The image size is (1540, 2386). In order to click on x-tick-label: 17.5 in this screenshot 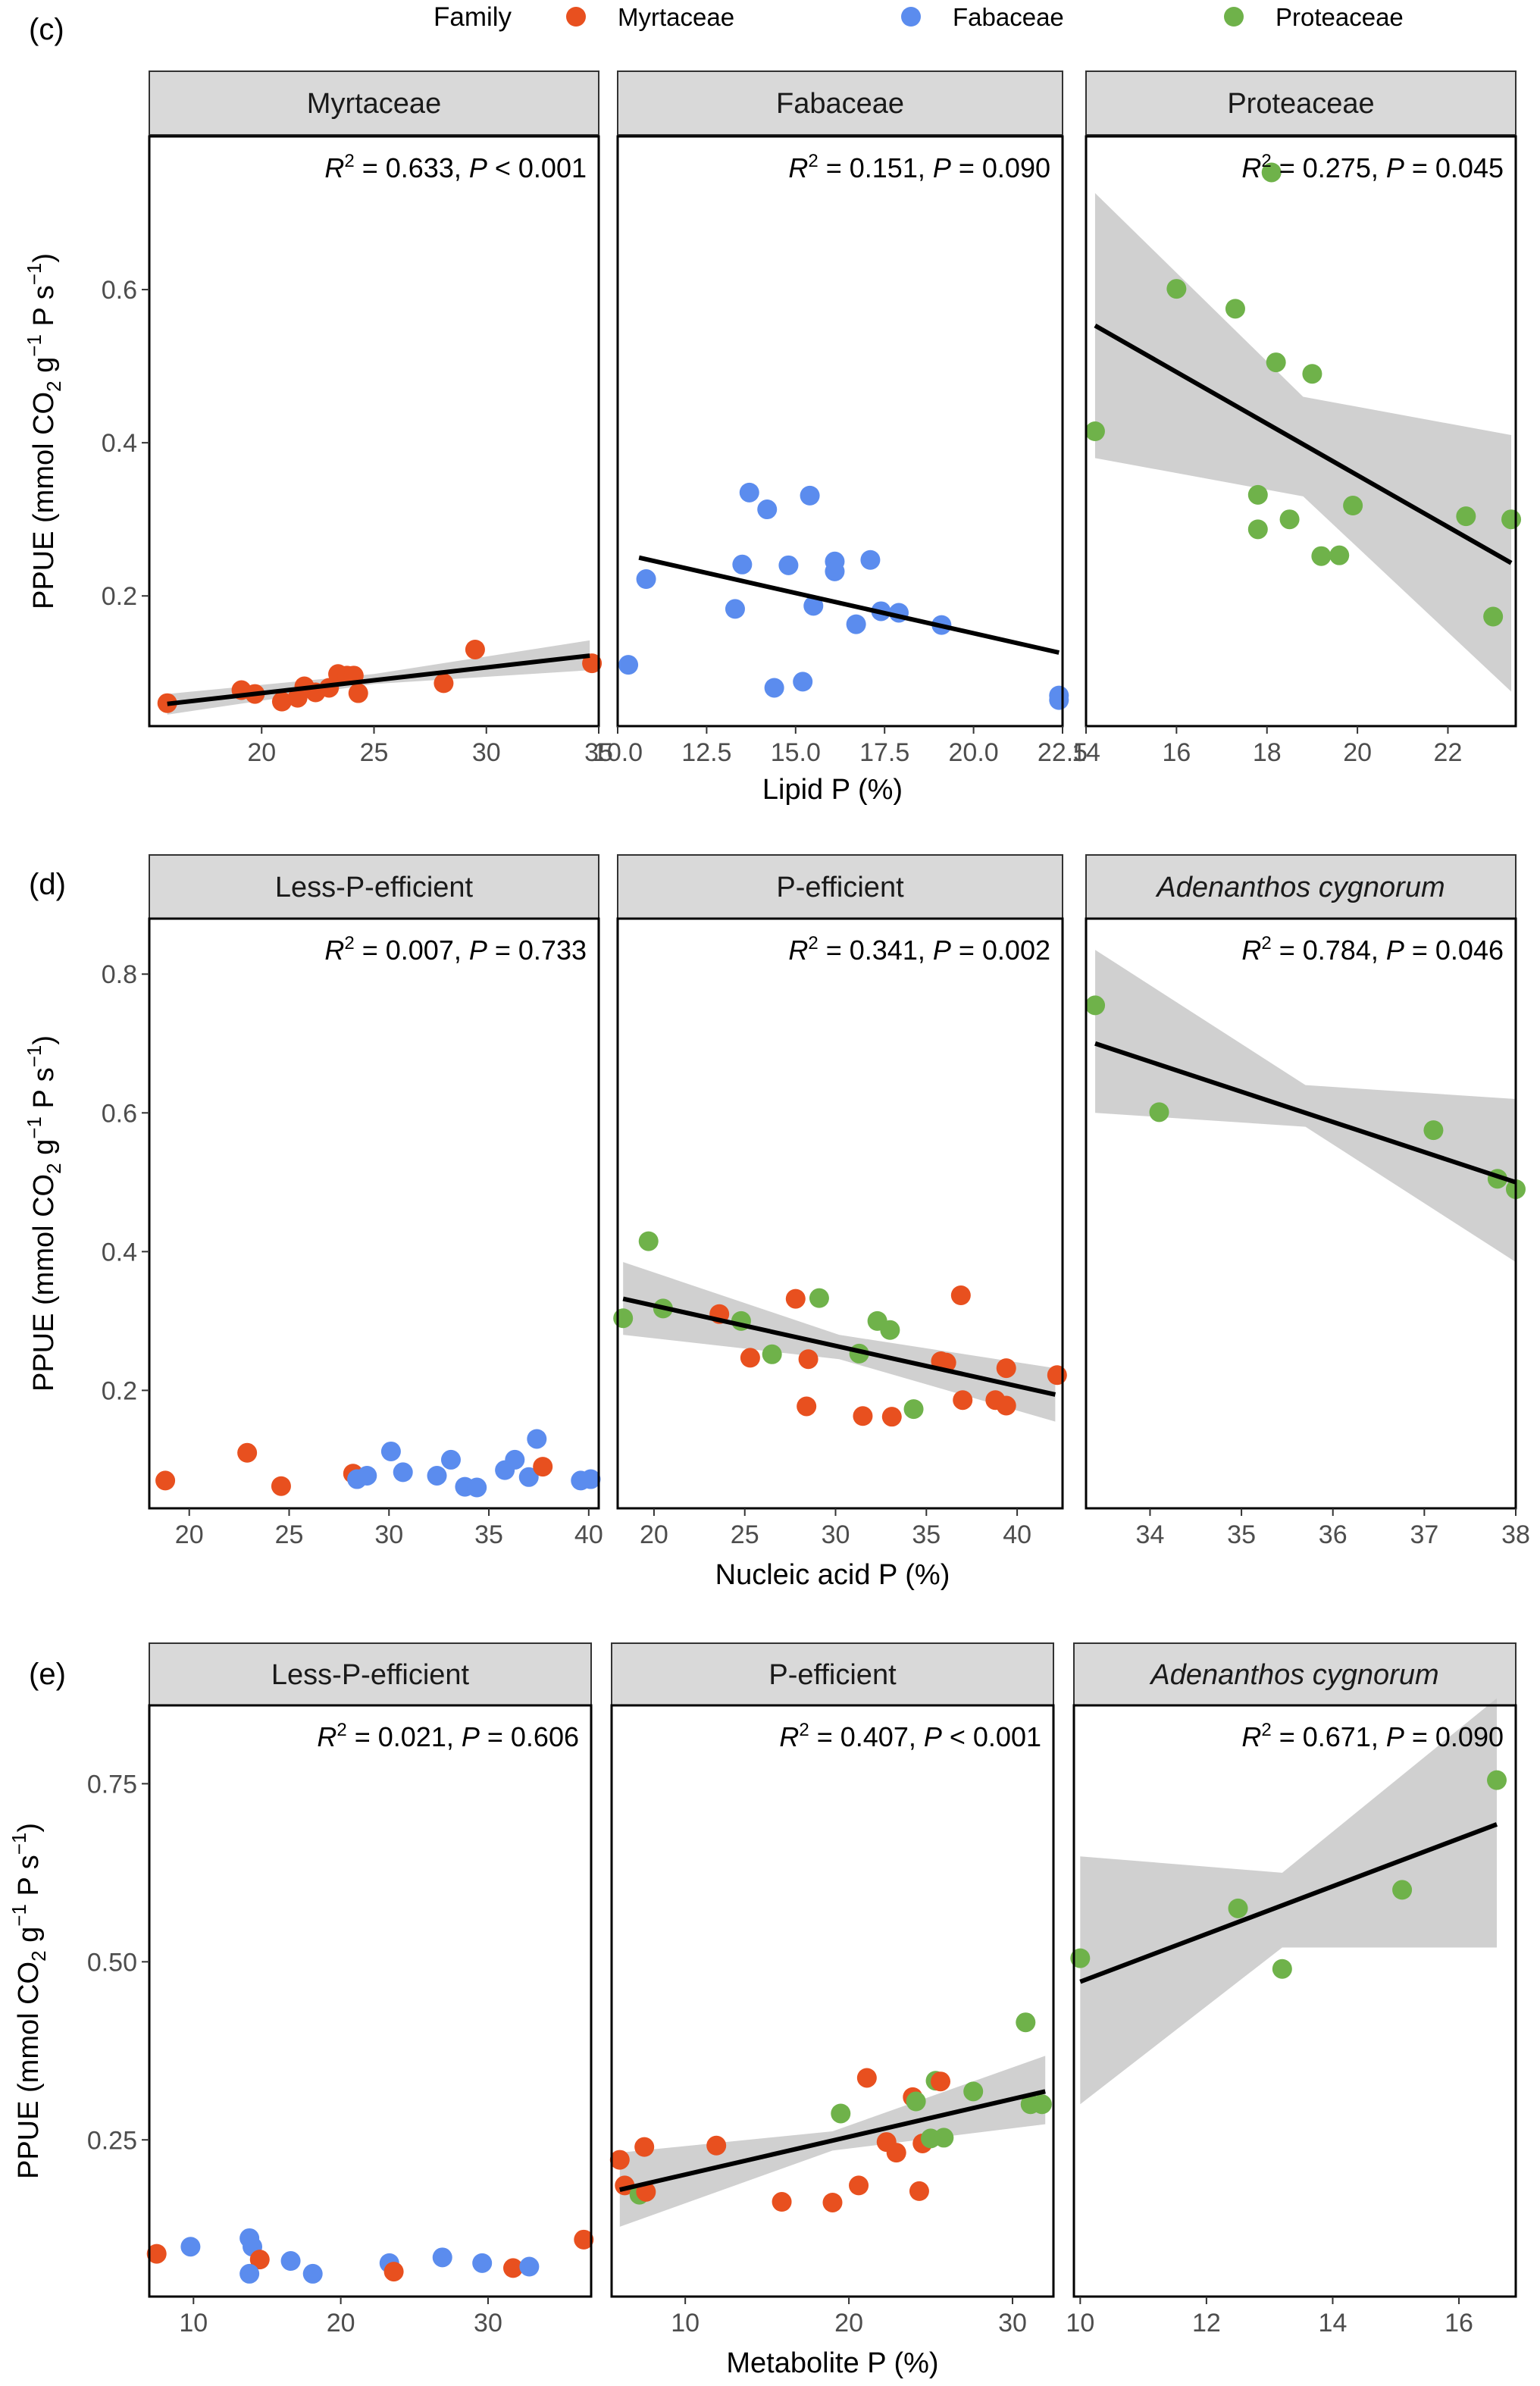, I will do `click(884, 752)`.